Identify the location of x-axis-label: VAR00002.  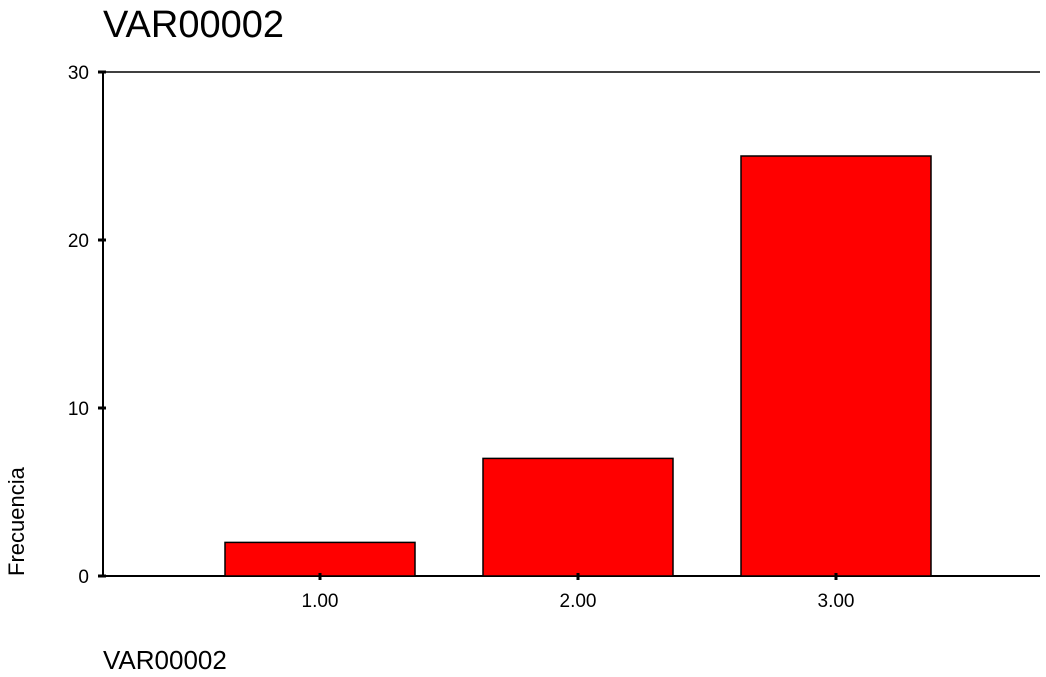
(165, 660).